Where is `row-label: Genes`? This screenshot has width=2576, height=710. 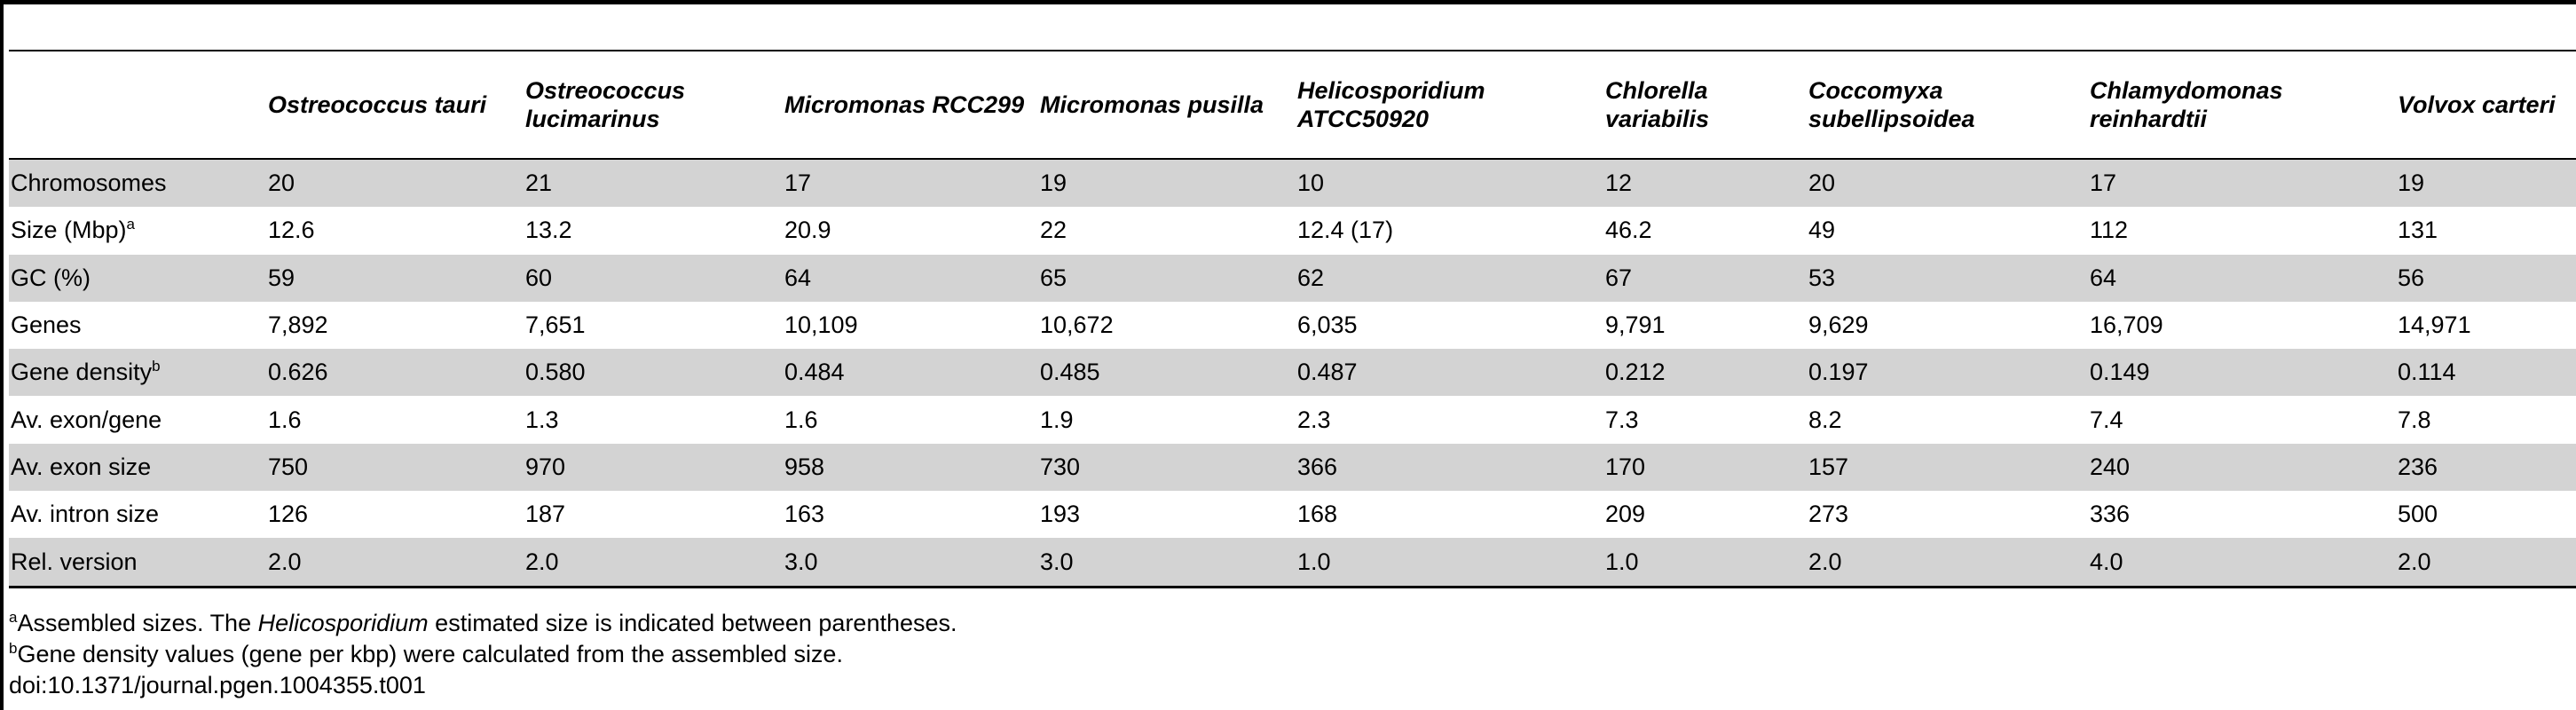
row-label: Genes is located at coordinates (139, 325).